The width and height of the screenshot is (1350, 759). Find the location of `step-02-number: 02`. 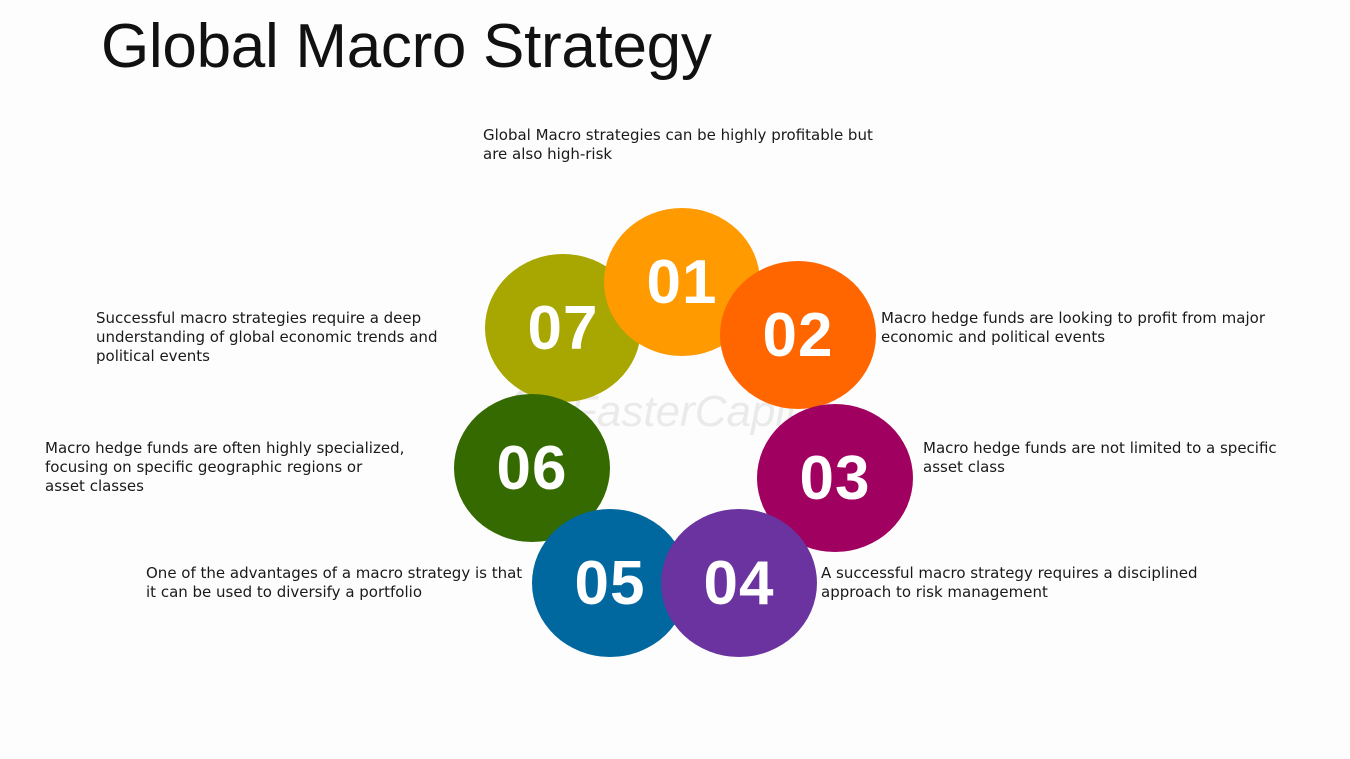

step-02-number: 02 is located at coordinates (798, 335).